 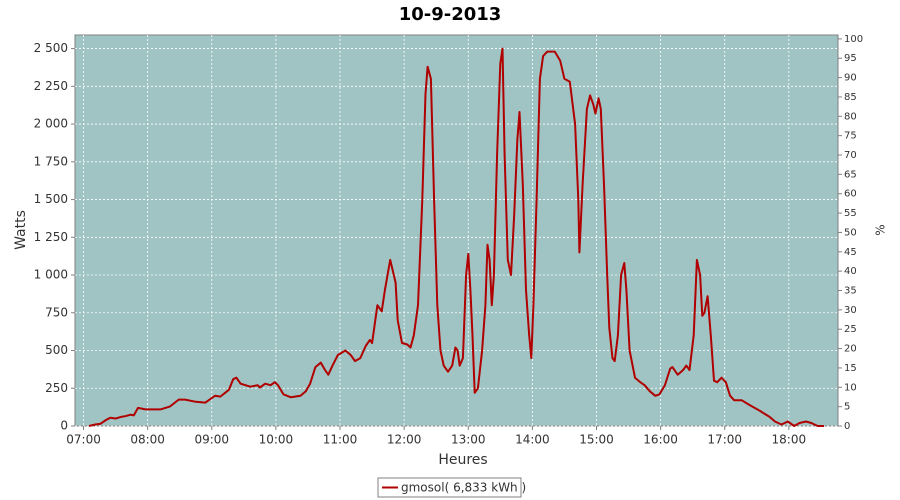 What do you see at coordinates (276, 440) in the screenshot?
I see `x-tick-label: 10:00` at bounding box center [276, 440].